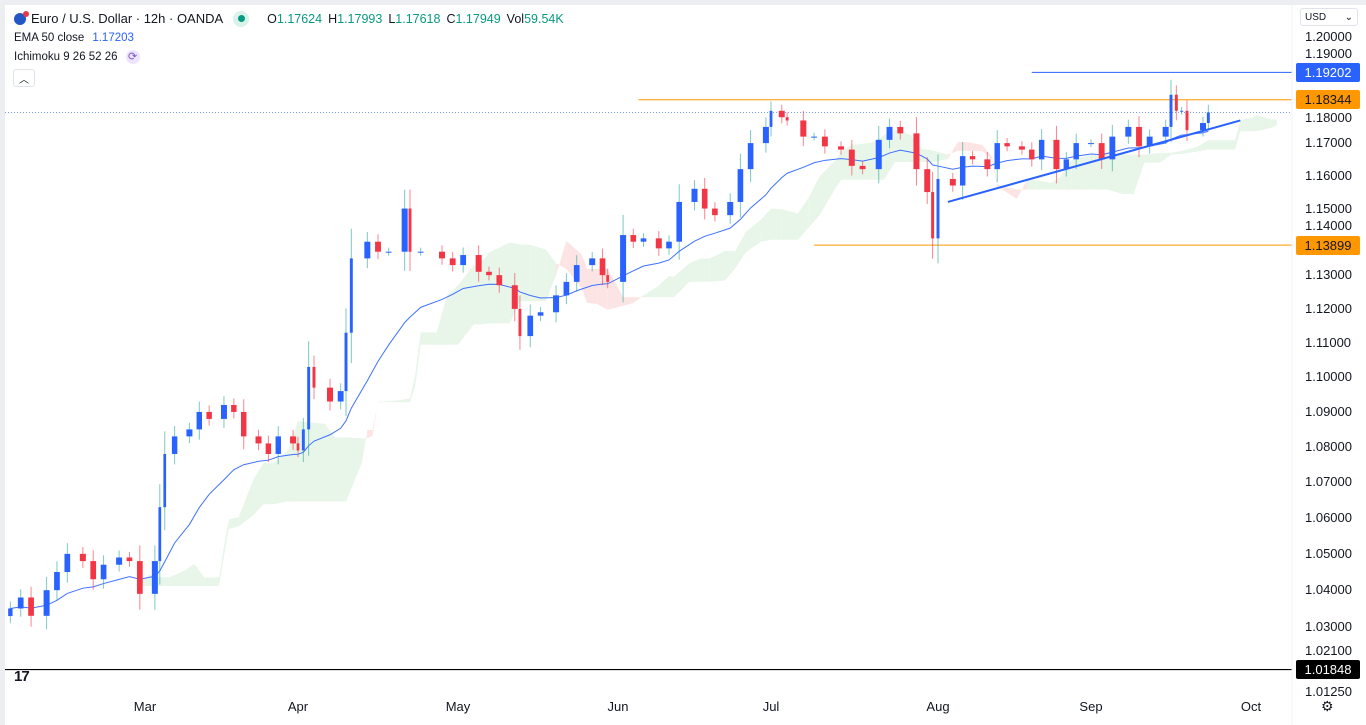 Image resolution: width=1366 pixels, height=725 pixels. Describe the element at coordinates (132, 56) in the screenshot. I see `loading-cycle-icon: ⟳` at that location.